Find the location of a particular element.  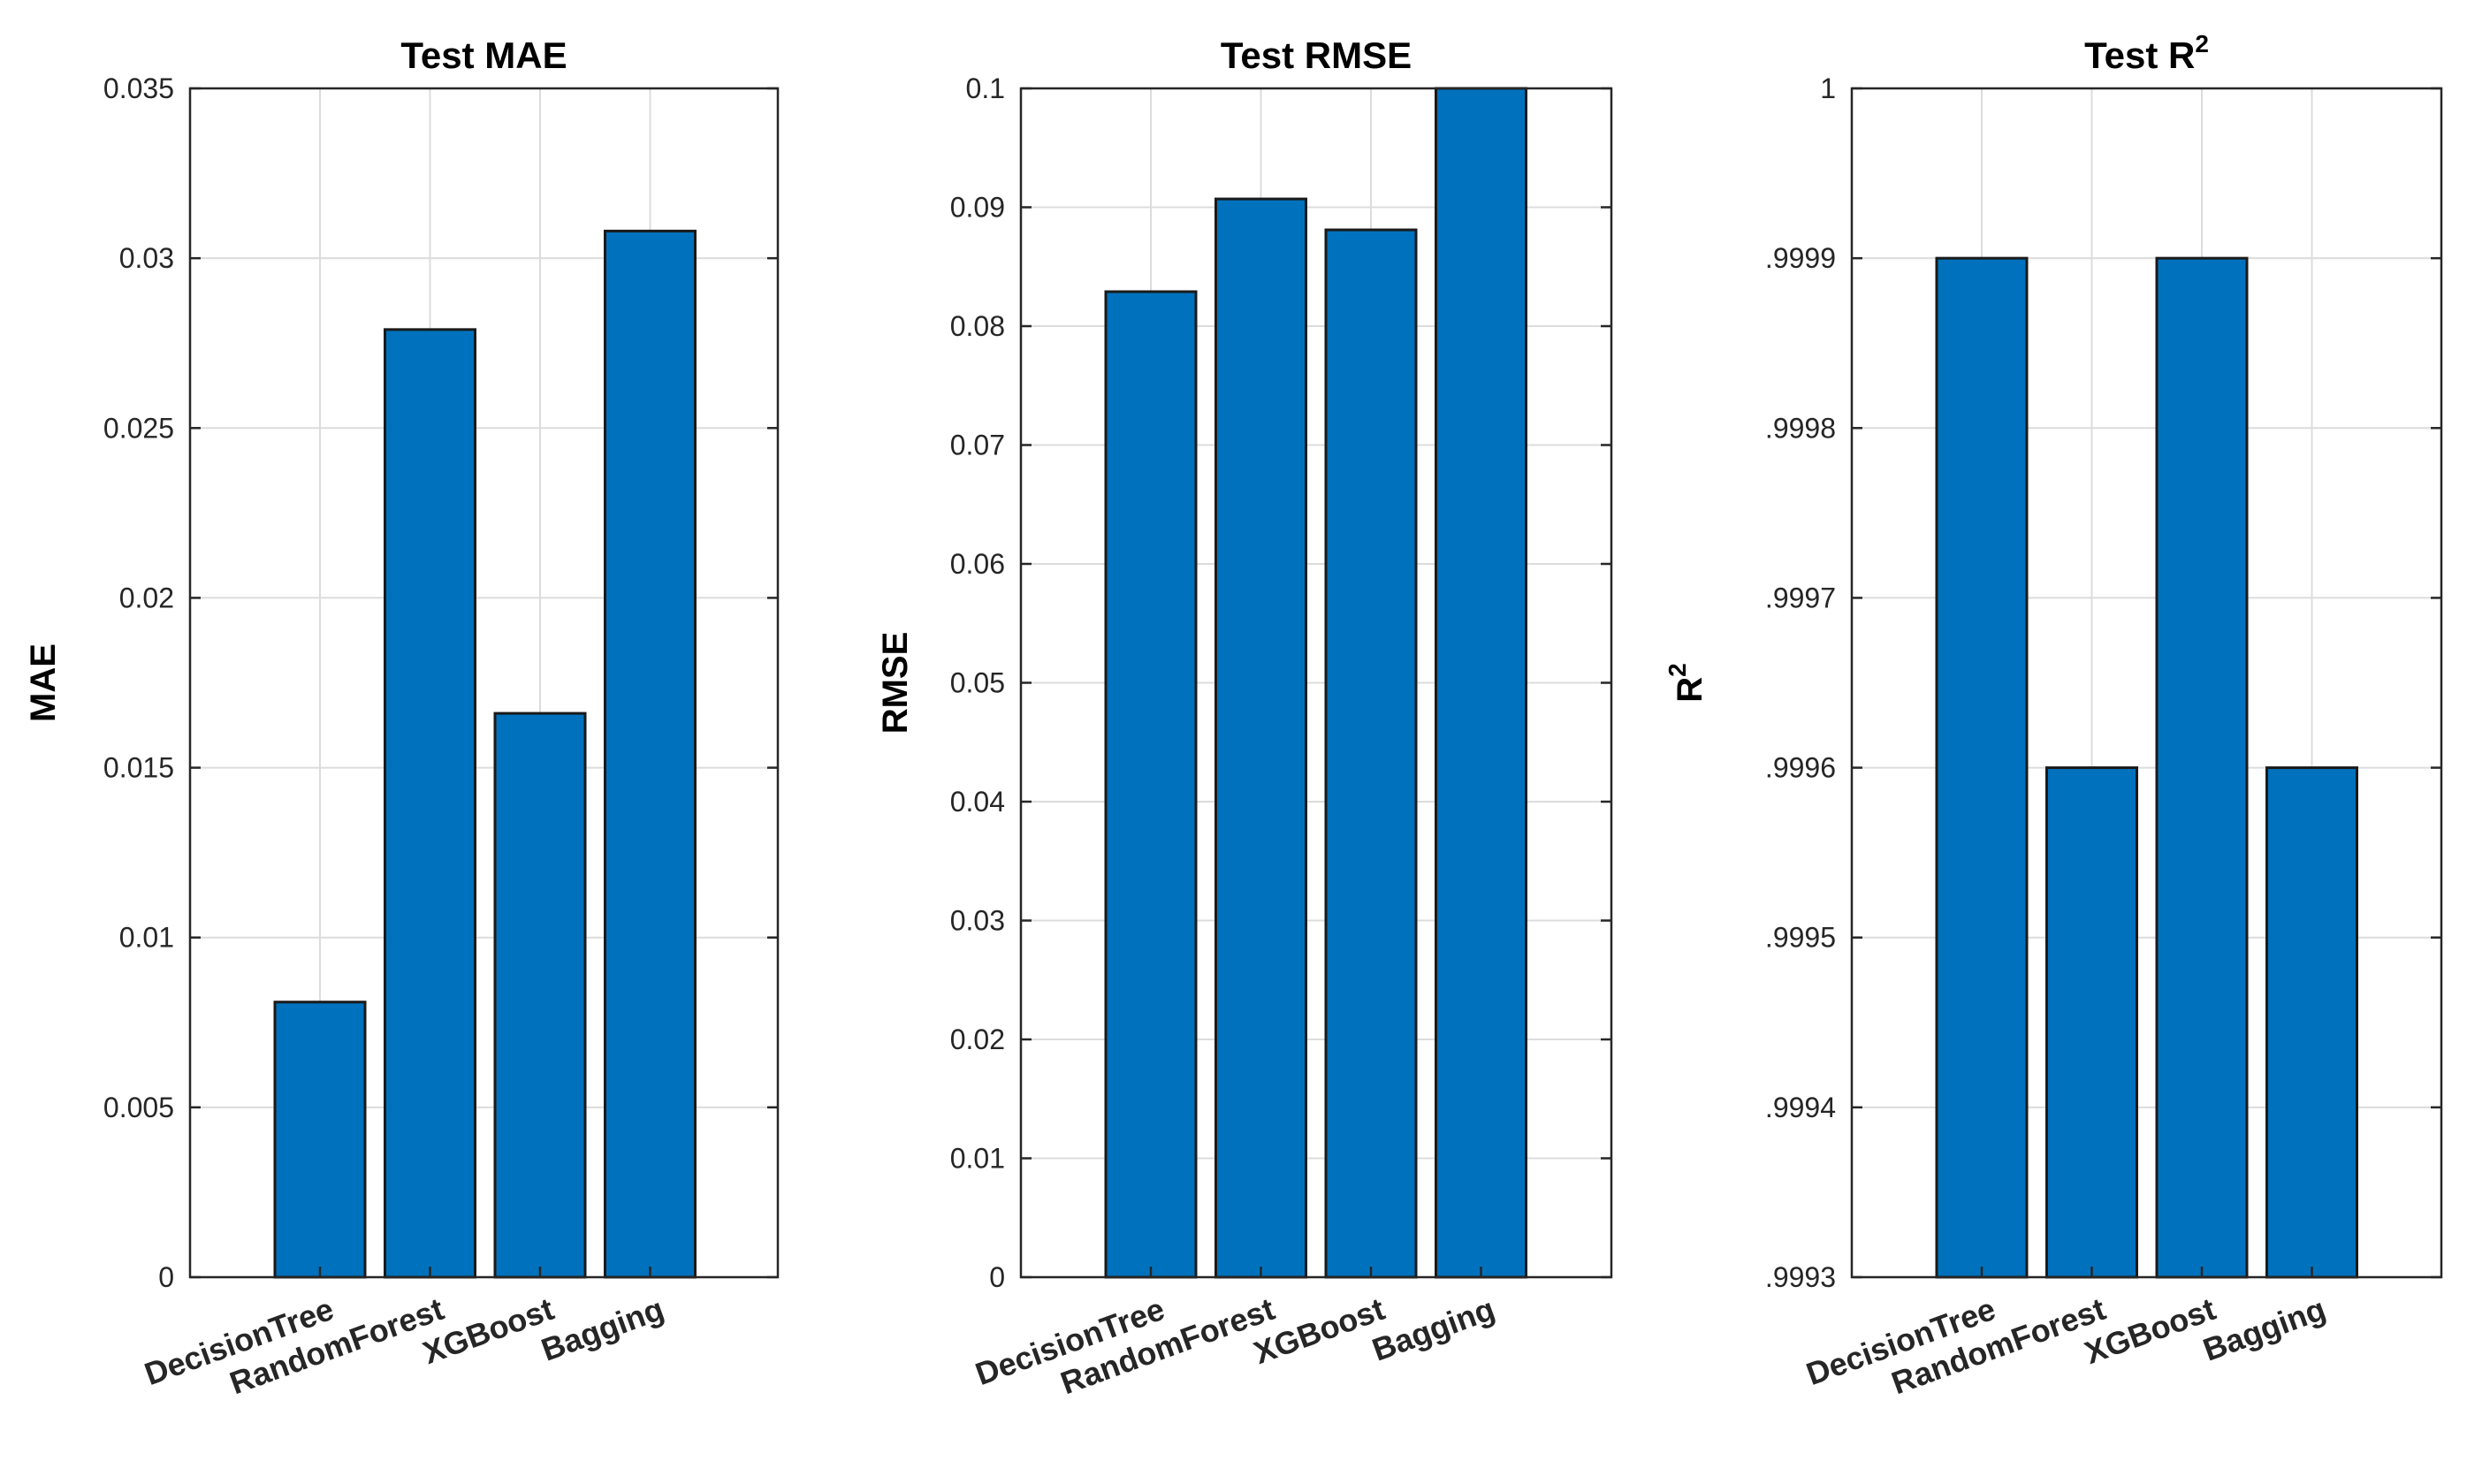

chart-title: Test RMSE is located at coordinates (1316, 55).